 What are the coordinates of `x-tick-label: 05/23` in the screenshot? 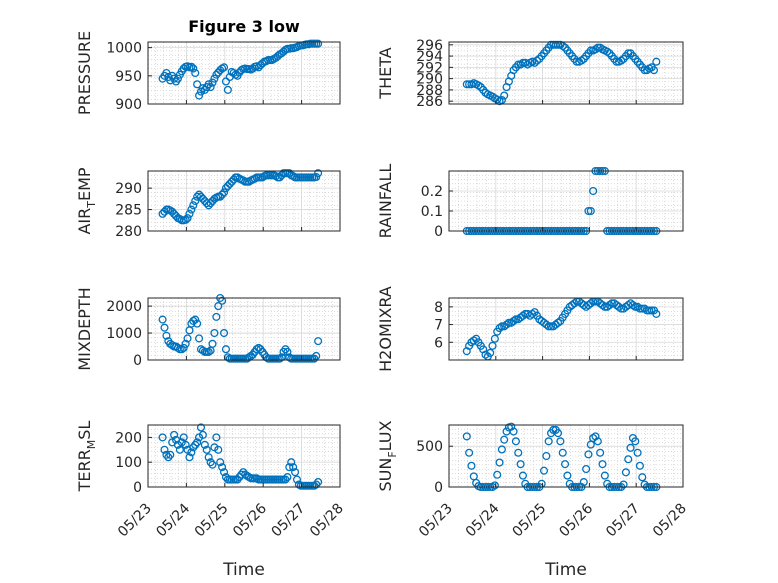 It's located at (135, 521).